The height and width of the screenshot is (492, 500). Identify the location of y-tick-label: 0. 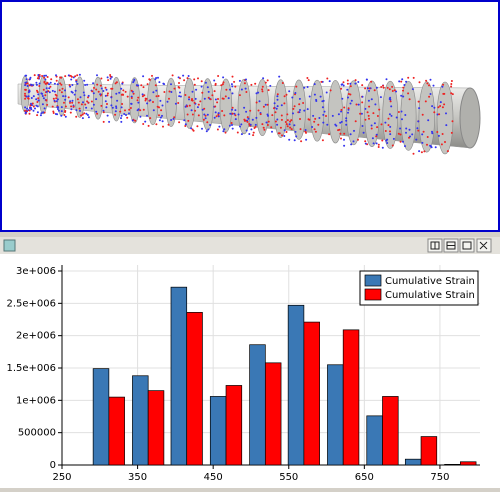
(53, 465).